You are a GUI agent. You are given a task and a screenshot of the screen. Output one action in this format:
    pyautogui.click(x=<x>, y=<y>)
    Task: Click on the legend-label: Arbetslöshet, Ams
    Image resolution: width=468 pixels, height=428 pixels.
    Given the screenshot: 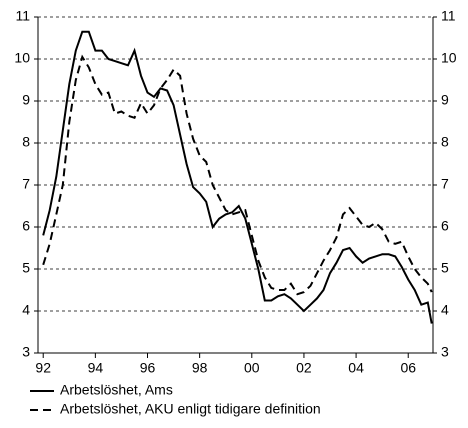 What is the action you would take?
    pyautogui.click(x=116, y=390)
    